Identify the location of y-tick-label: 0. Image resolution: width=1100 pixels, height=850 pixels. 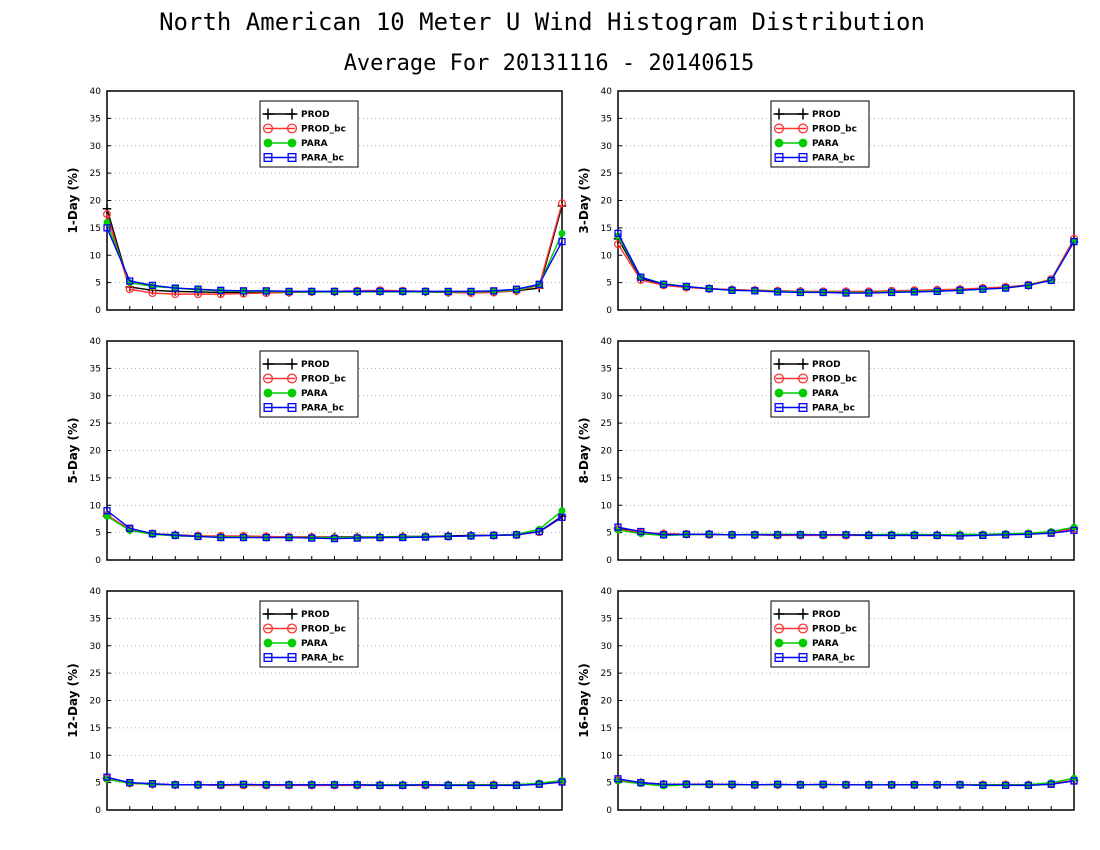
(609, 561).